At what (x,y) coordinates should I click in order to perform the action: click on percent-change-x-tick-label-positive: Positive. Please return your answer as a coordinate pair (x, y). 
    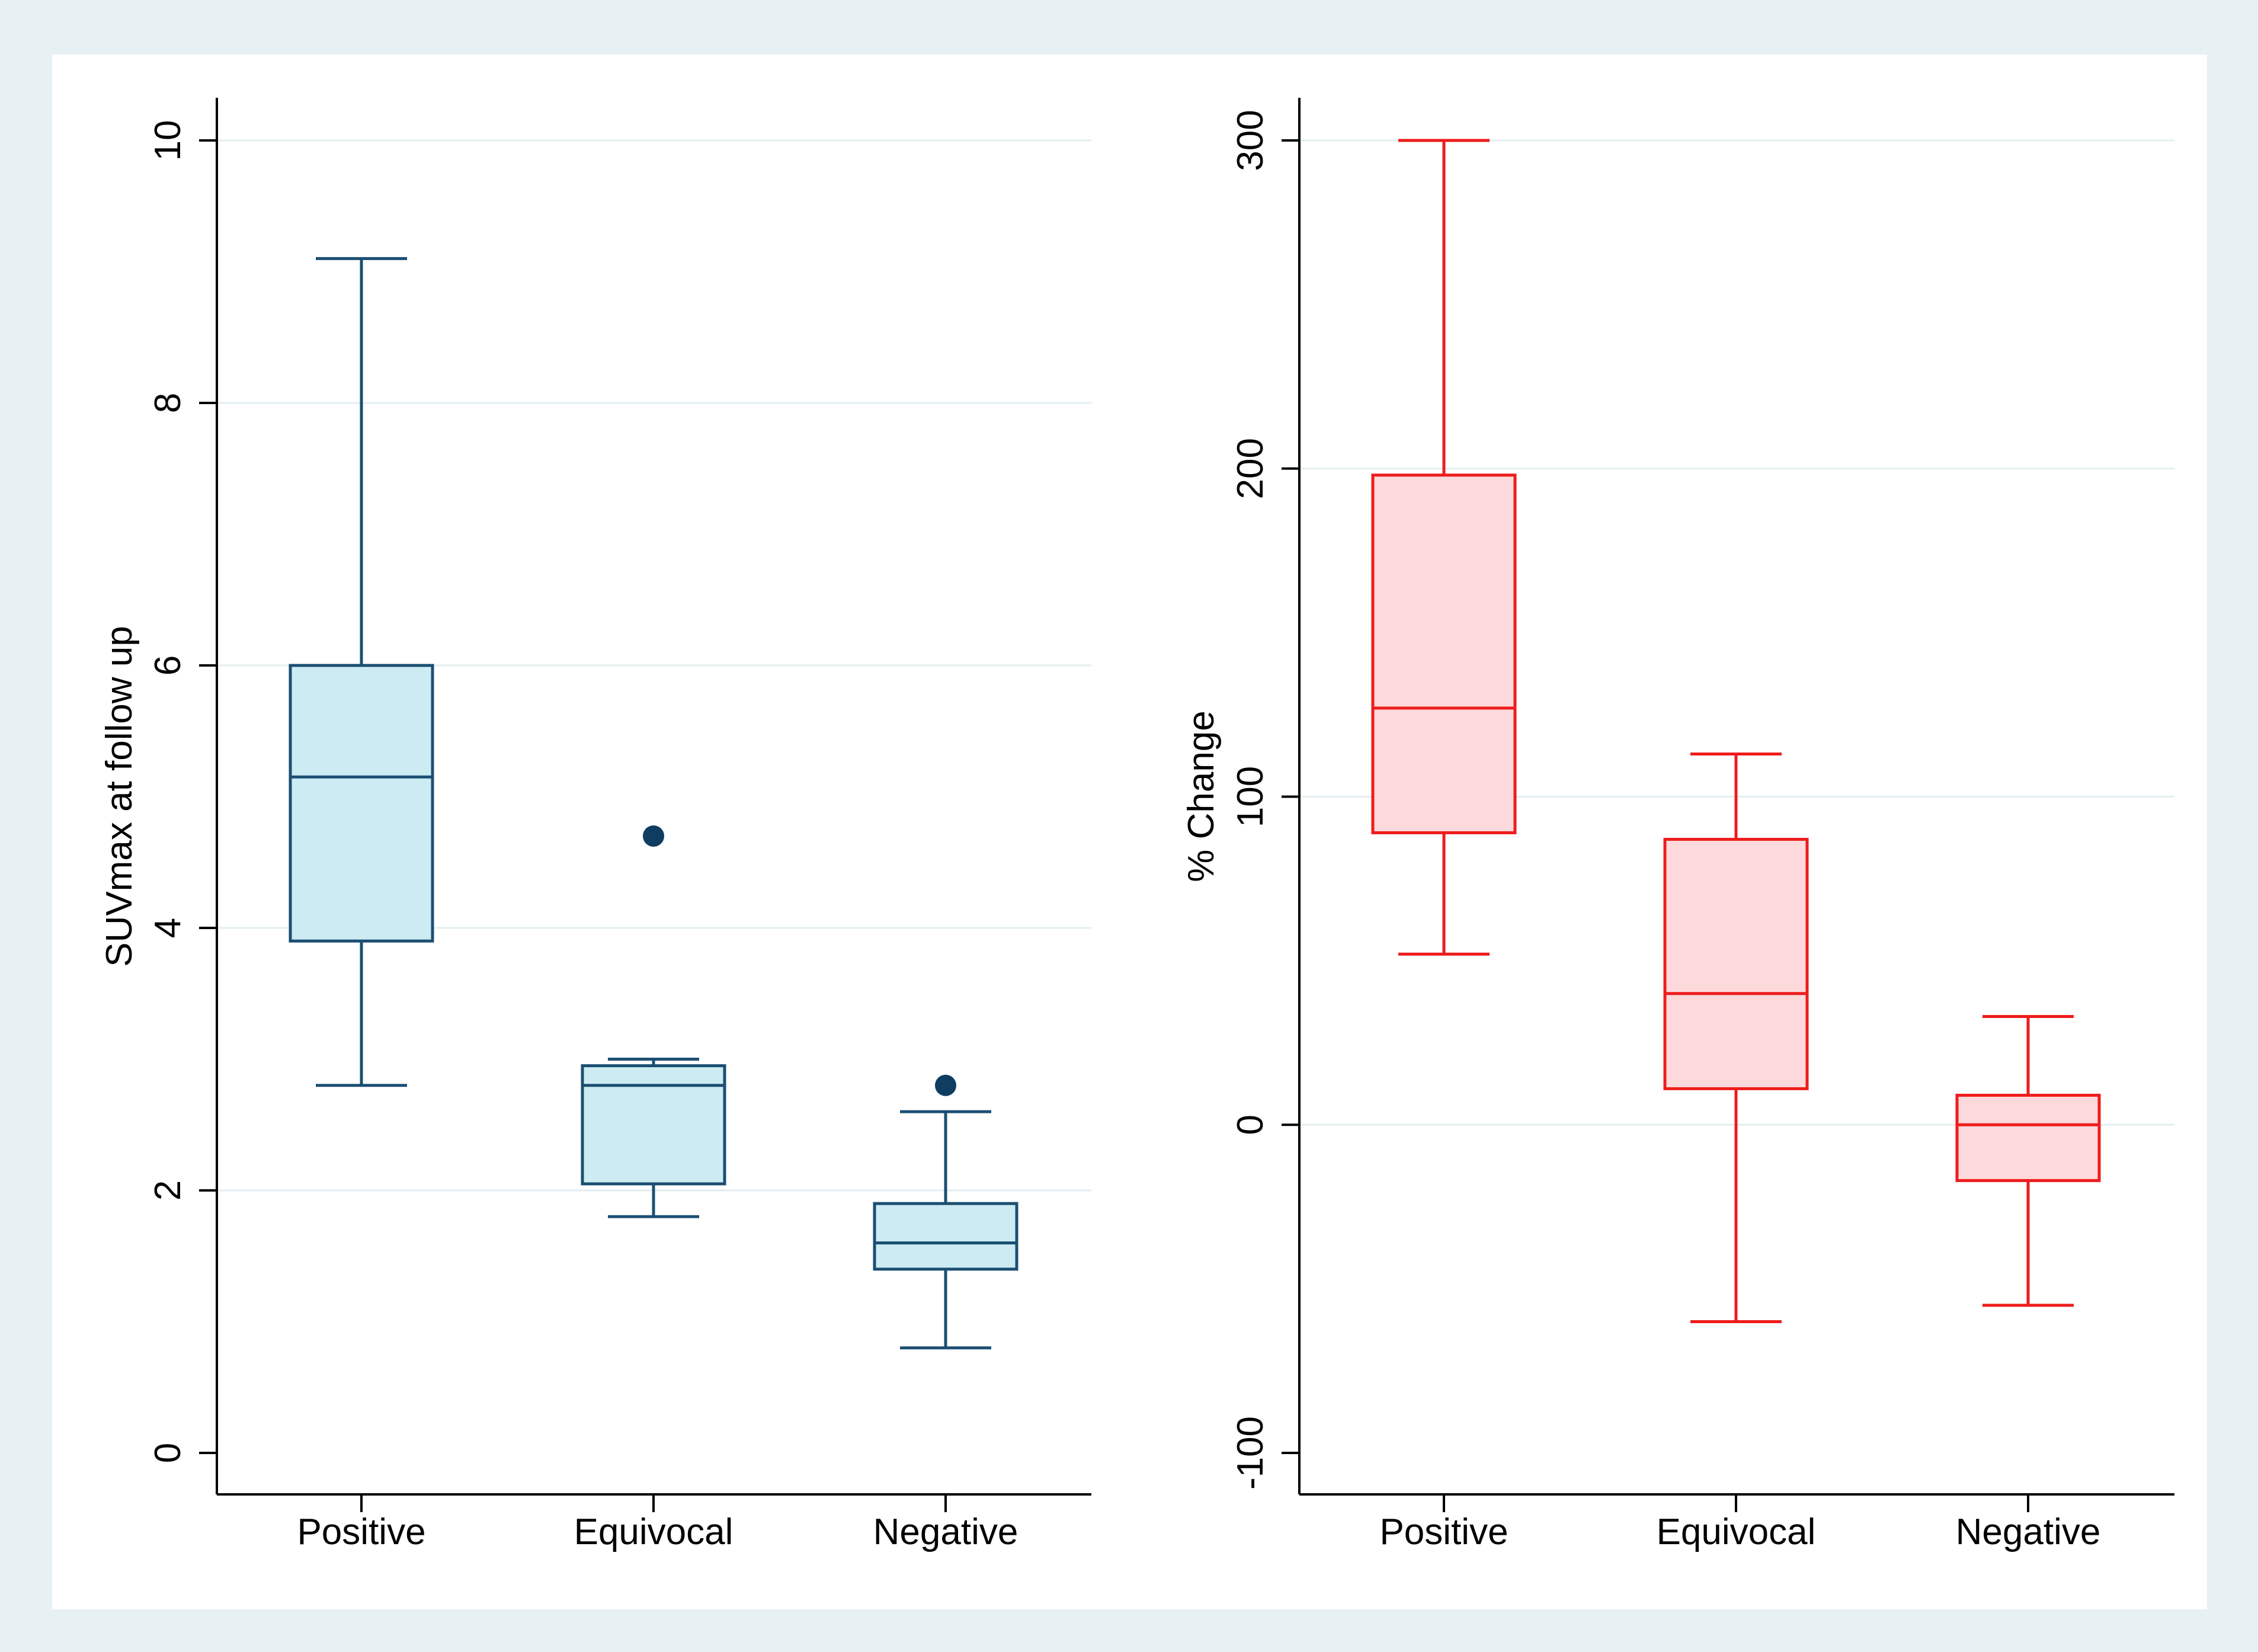
    Looking at the image, I should click on (1443, 1532).